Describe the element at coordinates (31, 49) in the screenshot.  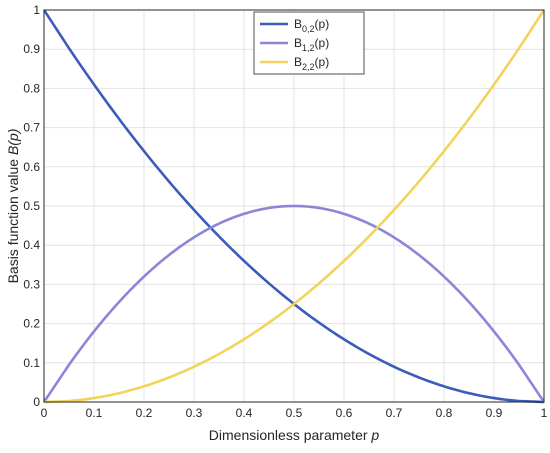
I see `y-tick-label: 0.9` at that location.